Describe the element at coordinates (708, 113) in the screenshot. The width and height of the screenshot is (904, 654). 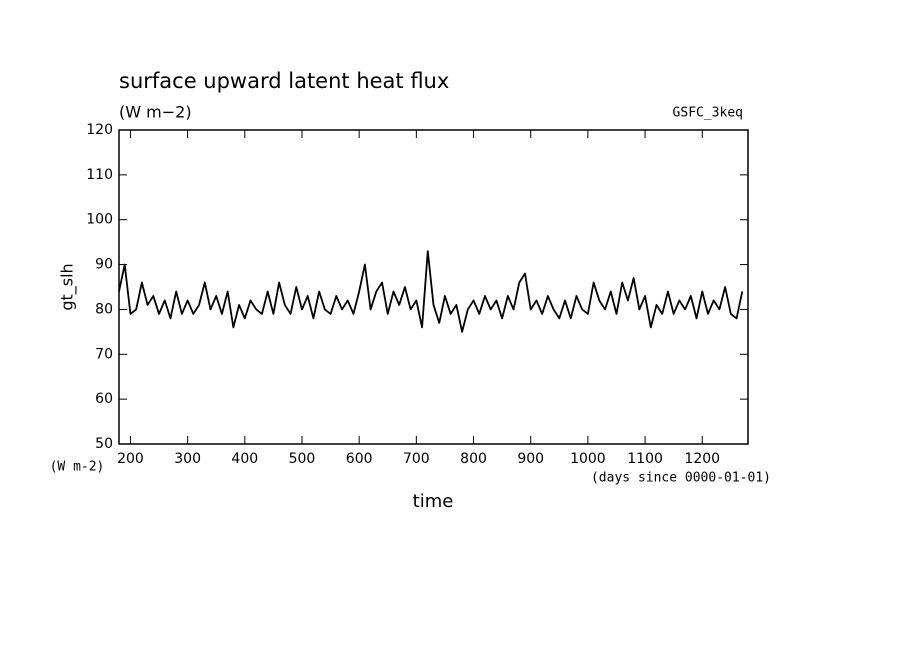
I see `annotation: GSFC_3keq` at that location.